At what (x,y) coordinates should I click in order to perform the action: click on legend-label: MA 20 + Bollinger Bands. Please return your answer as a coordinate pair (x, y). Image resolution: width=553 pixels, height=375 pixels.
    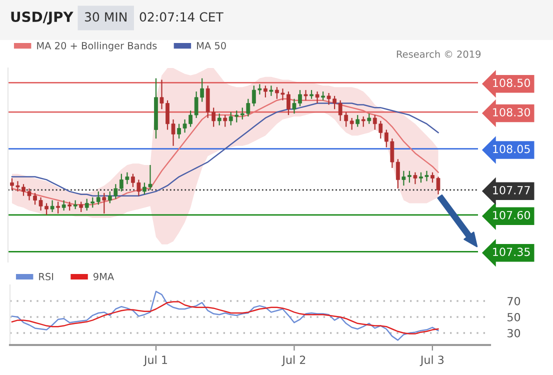
    Looking at the image, I should click on (97, 47).